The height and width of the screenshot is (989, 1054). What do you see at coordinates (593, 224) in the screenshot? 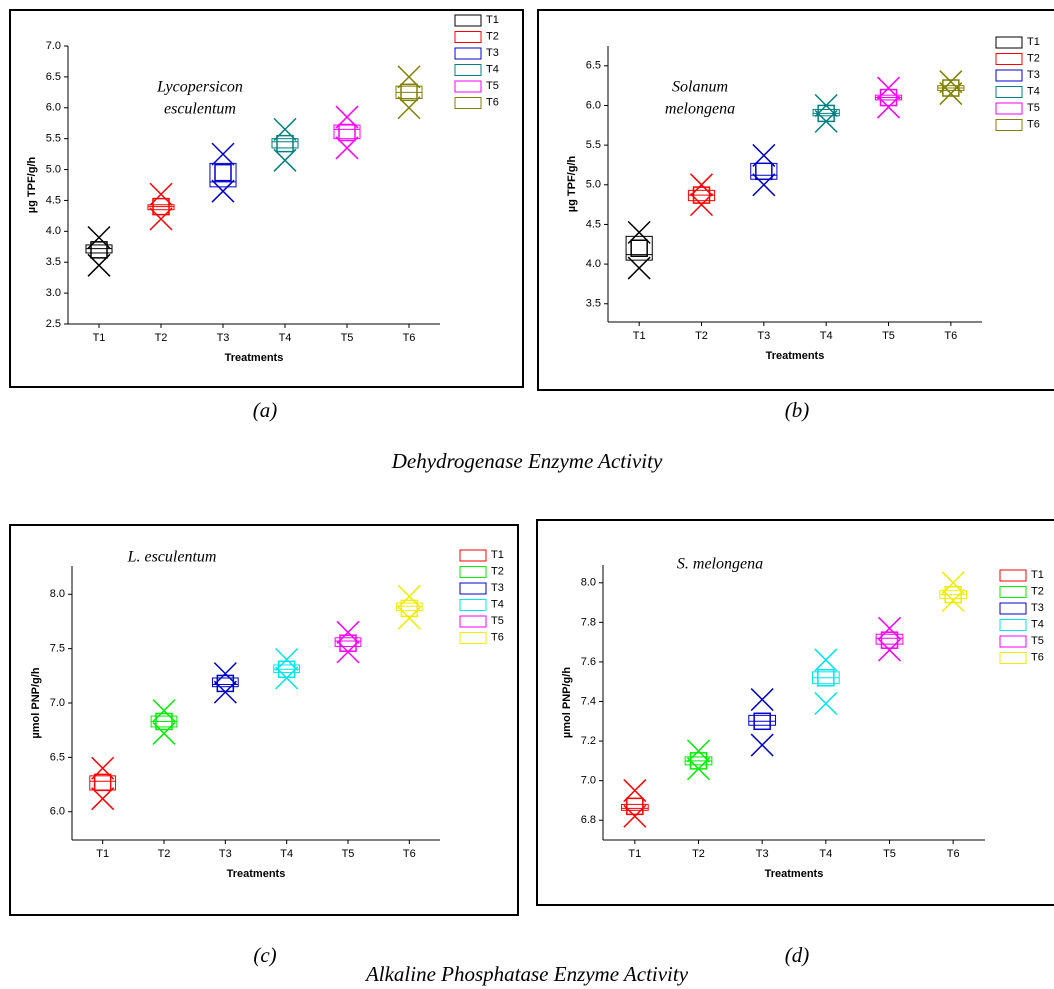
I see `y-tick-label: 4.5` at bounding box center [593, 224].